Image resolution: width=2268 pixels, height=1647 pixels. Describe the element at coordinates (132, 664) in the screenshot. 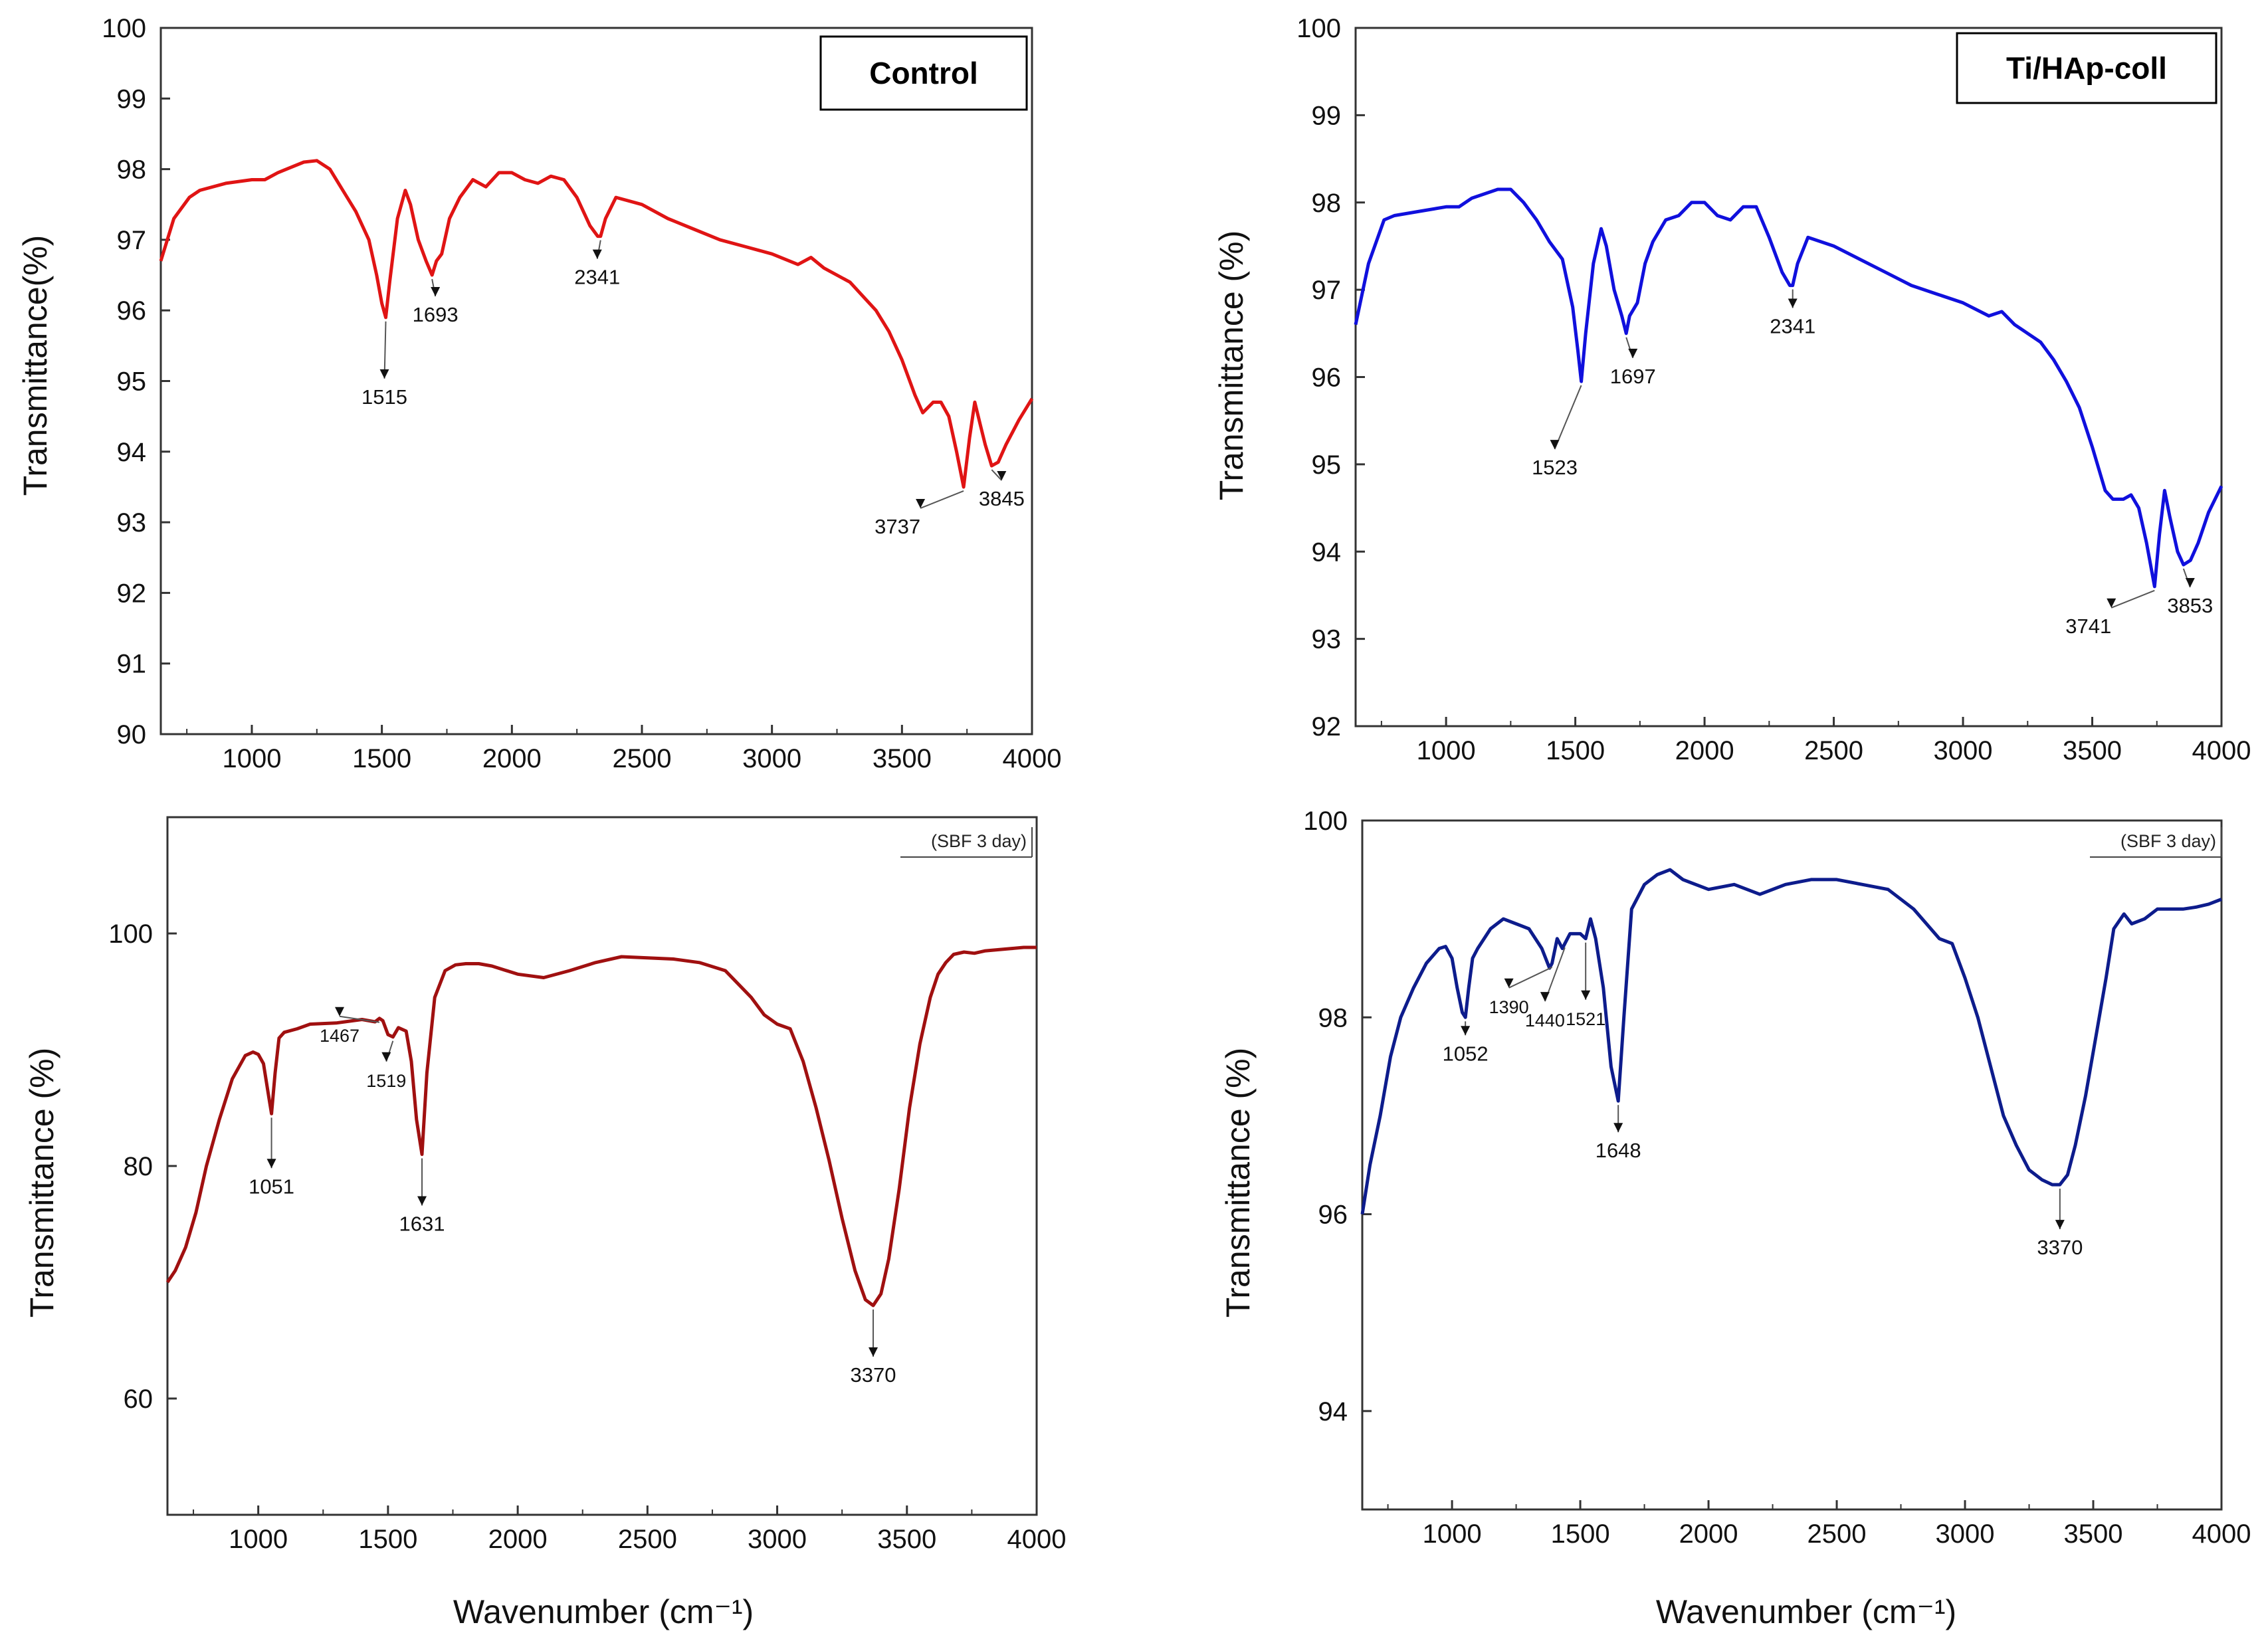

I see `y-tick-label: 91` at that location.